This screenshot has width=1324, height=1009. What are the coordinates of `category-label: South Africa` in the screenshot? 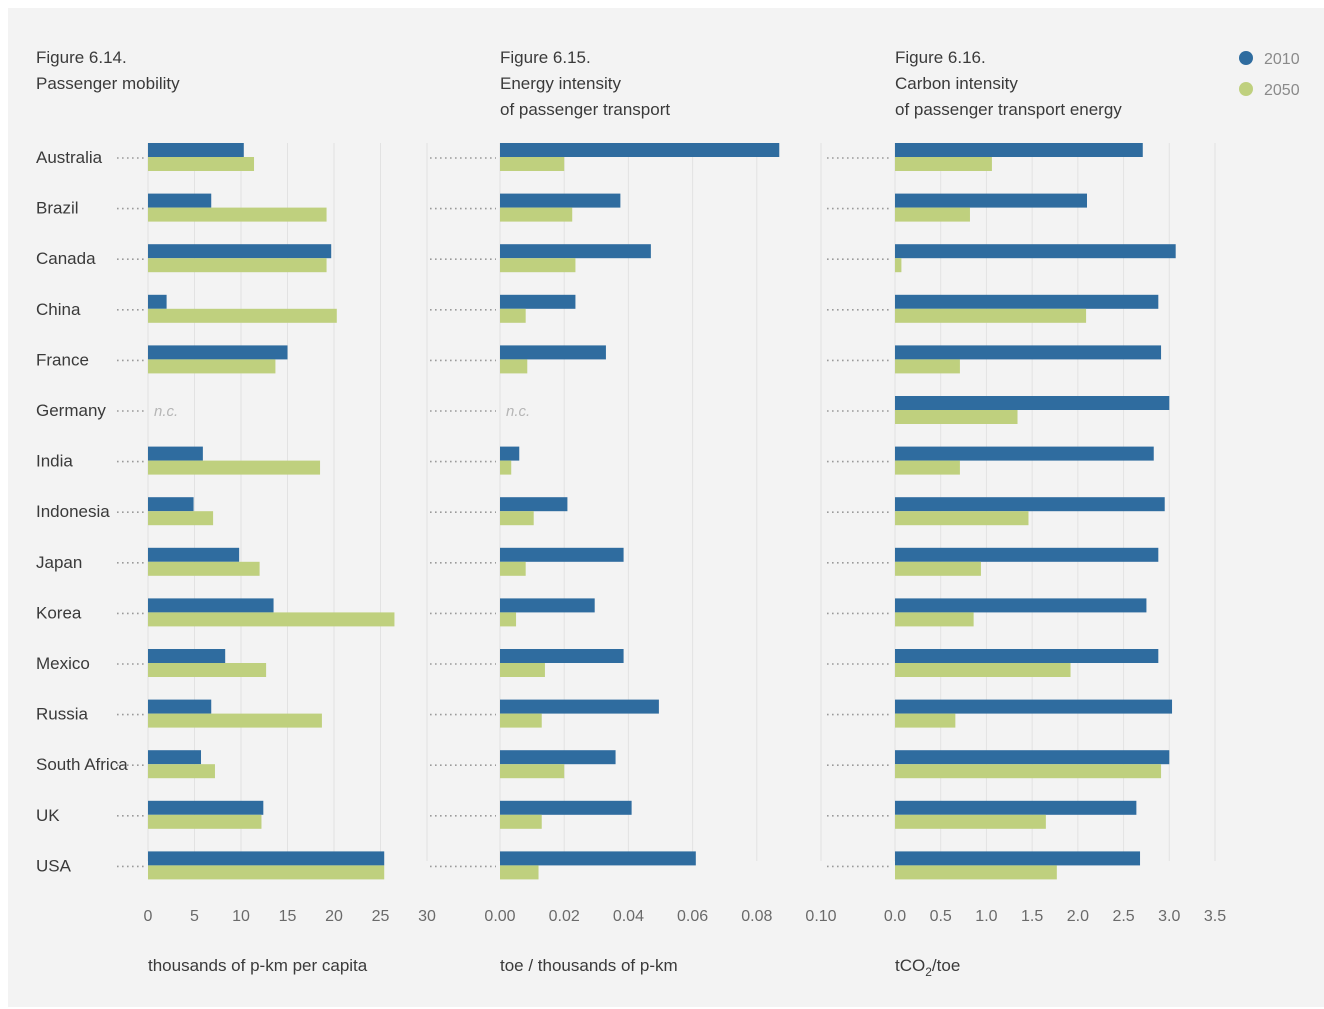 It's located at (82, 764).